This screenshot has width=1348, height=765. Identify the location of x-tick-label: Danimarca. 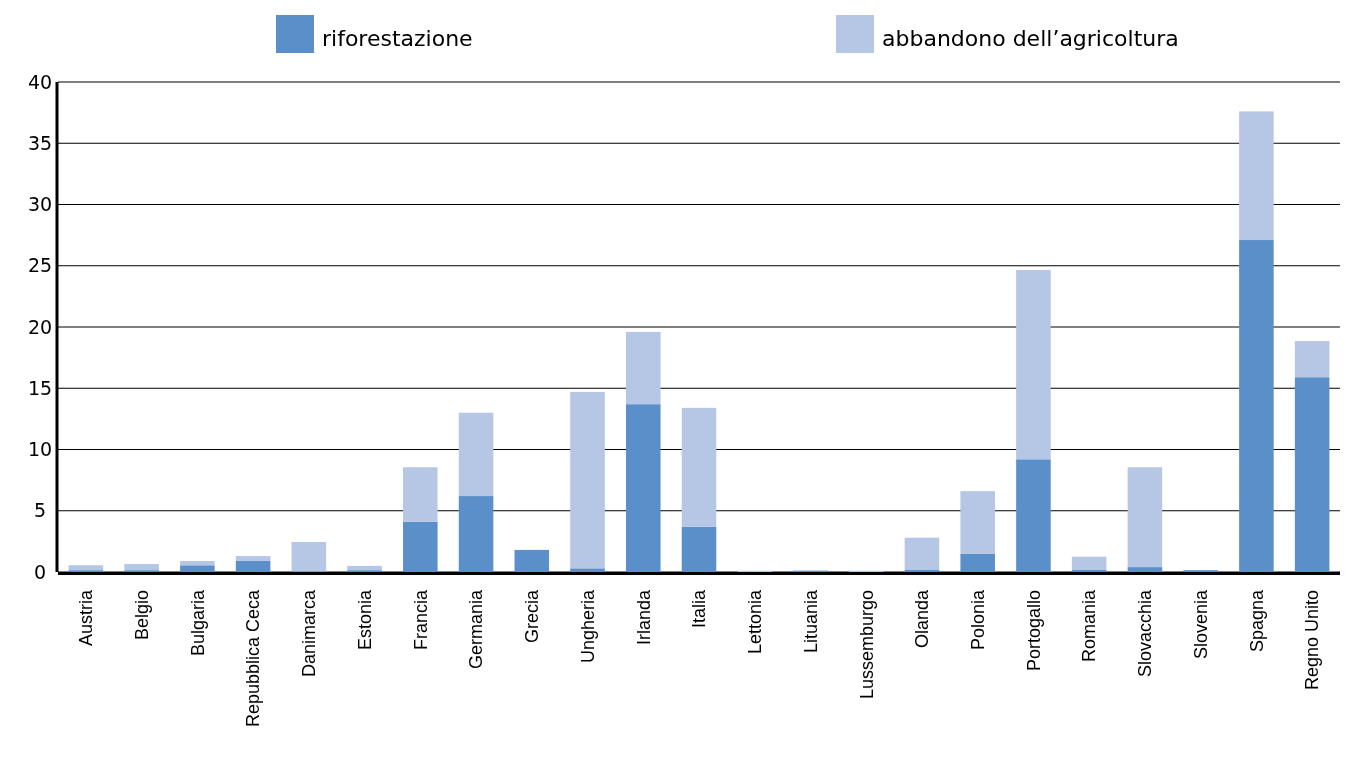
(309, 633).